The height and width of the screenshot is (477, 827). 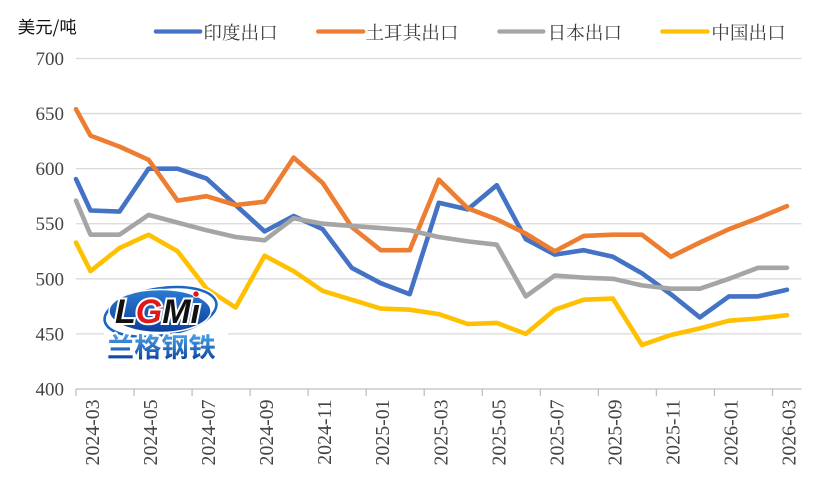 What do you see at coordinates (50, 224) in the screenshot?
I see `svg-text: 550` at bounding box center [50, 224].